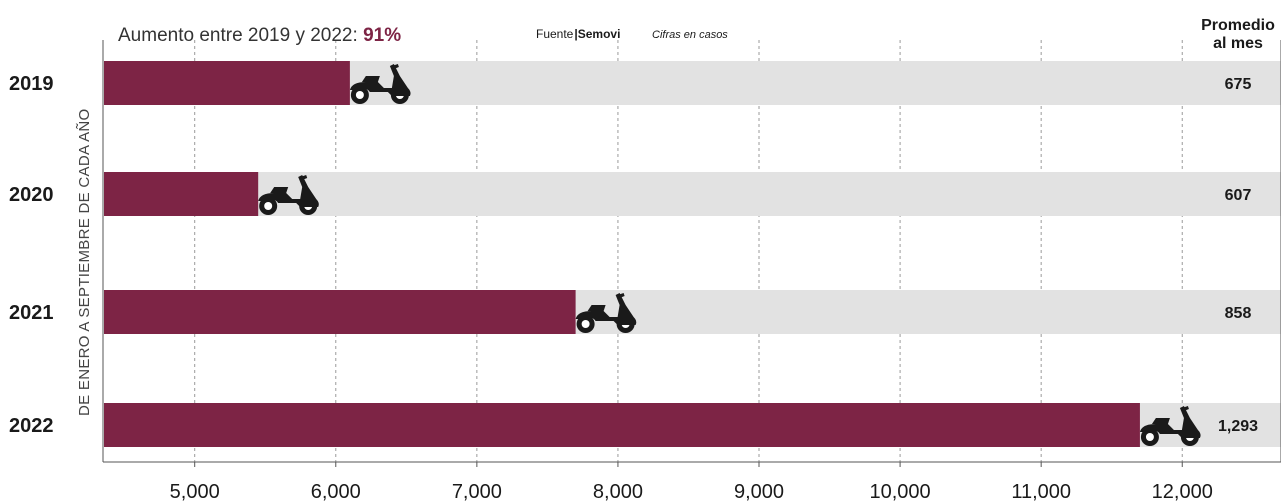  I want to click on avg-per-month-value: 607, so click(1238, 195).